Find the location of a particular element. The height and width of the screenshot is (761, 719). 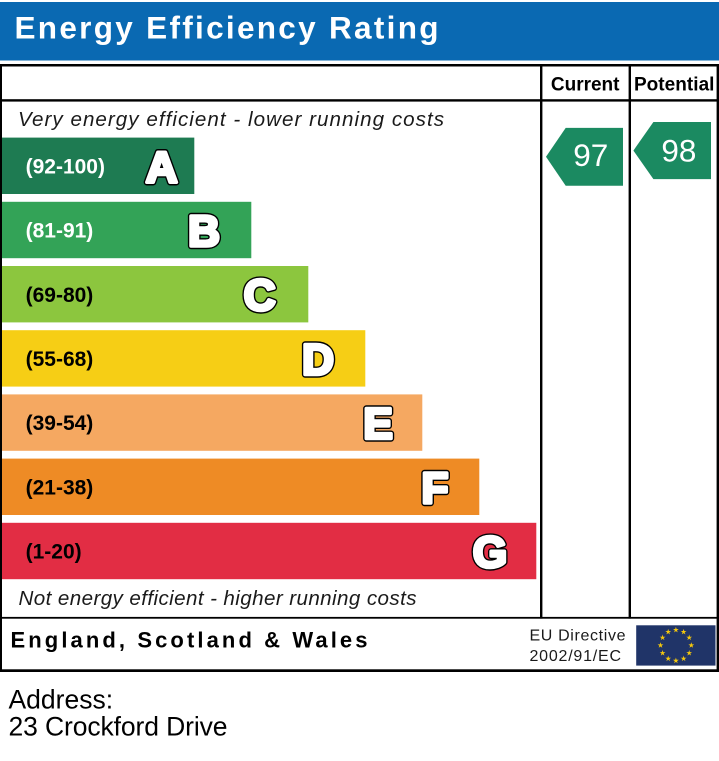

svg-text: (69-80) is located at coordinates (60, 295).